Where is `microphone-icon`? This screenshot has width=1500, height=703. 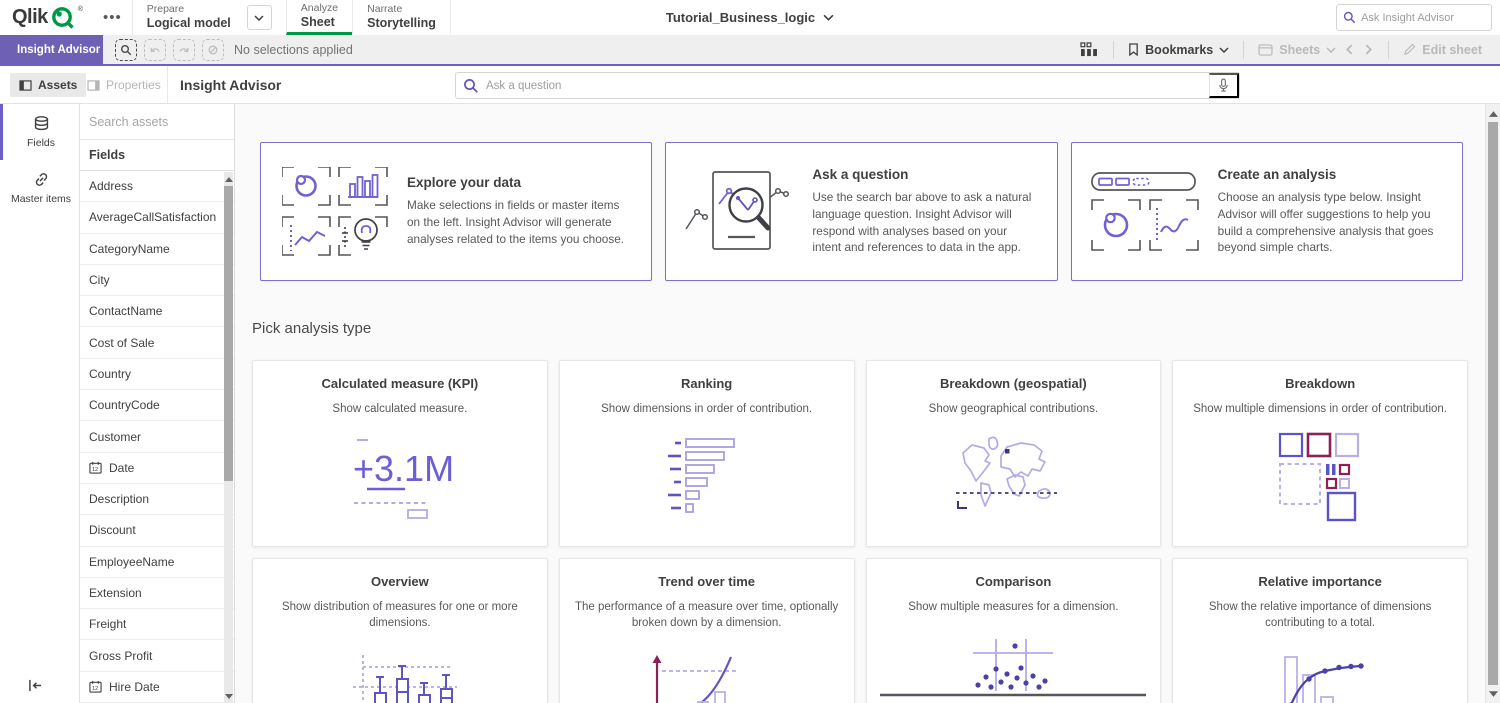
microphone-icon is located at coordinates (1224, 85).